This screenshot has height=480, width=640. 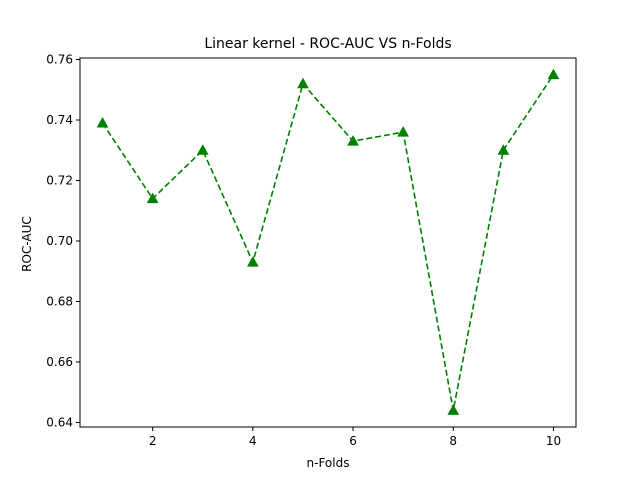 I want to click on x-tick-label: 4, so click(x=253, y=441).